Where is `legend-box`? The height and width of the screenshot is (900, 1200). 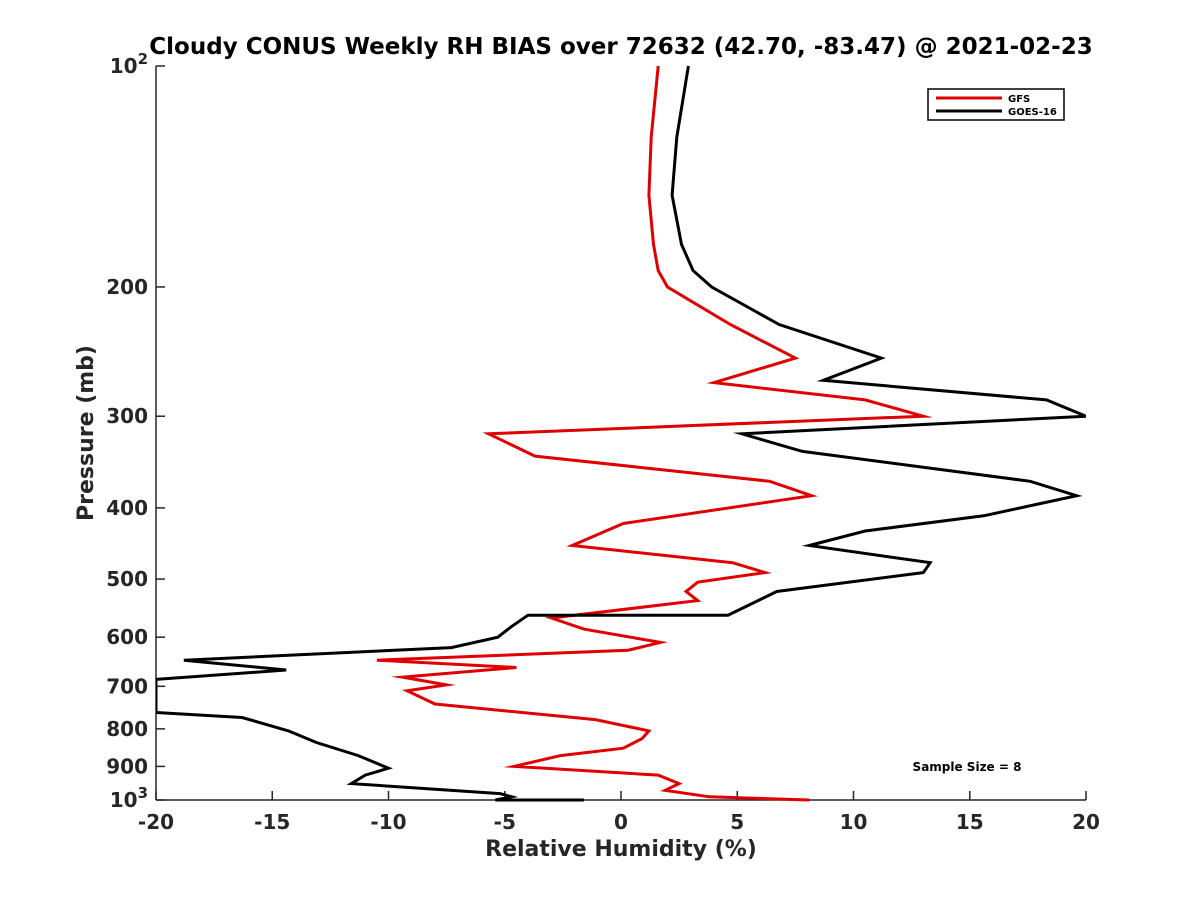 legend-box is located at coordinates (996, 104).